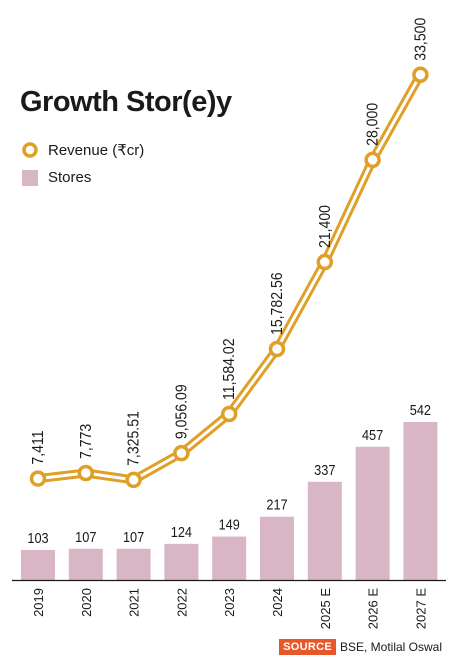 The height and width of the screenshot is (665, 450). What do you see at coordinates (421, 39) in the screenshot?
I see `revenue-label-2027e: 33,500` at bounding box center [421, 39].